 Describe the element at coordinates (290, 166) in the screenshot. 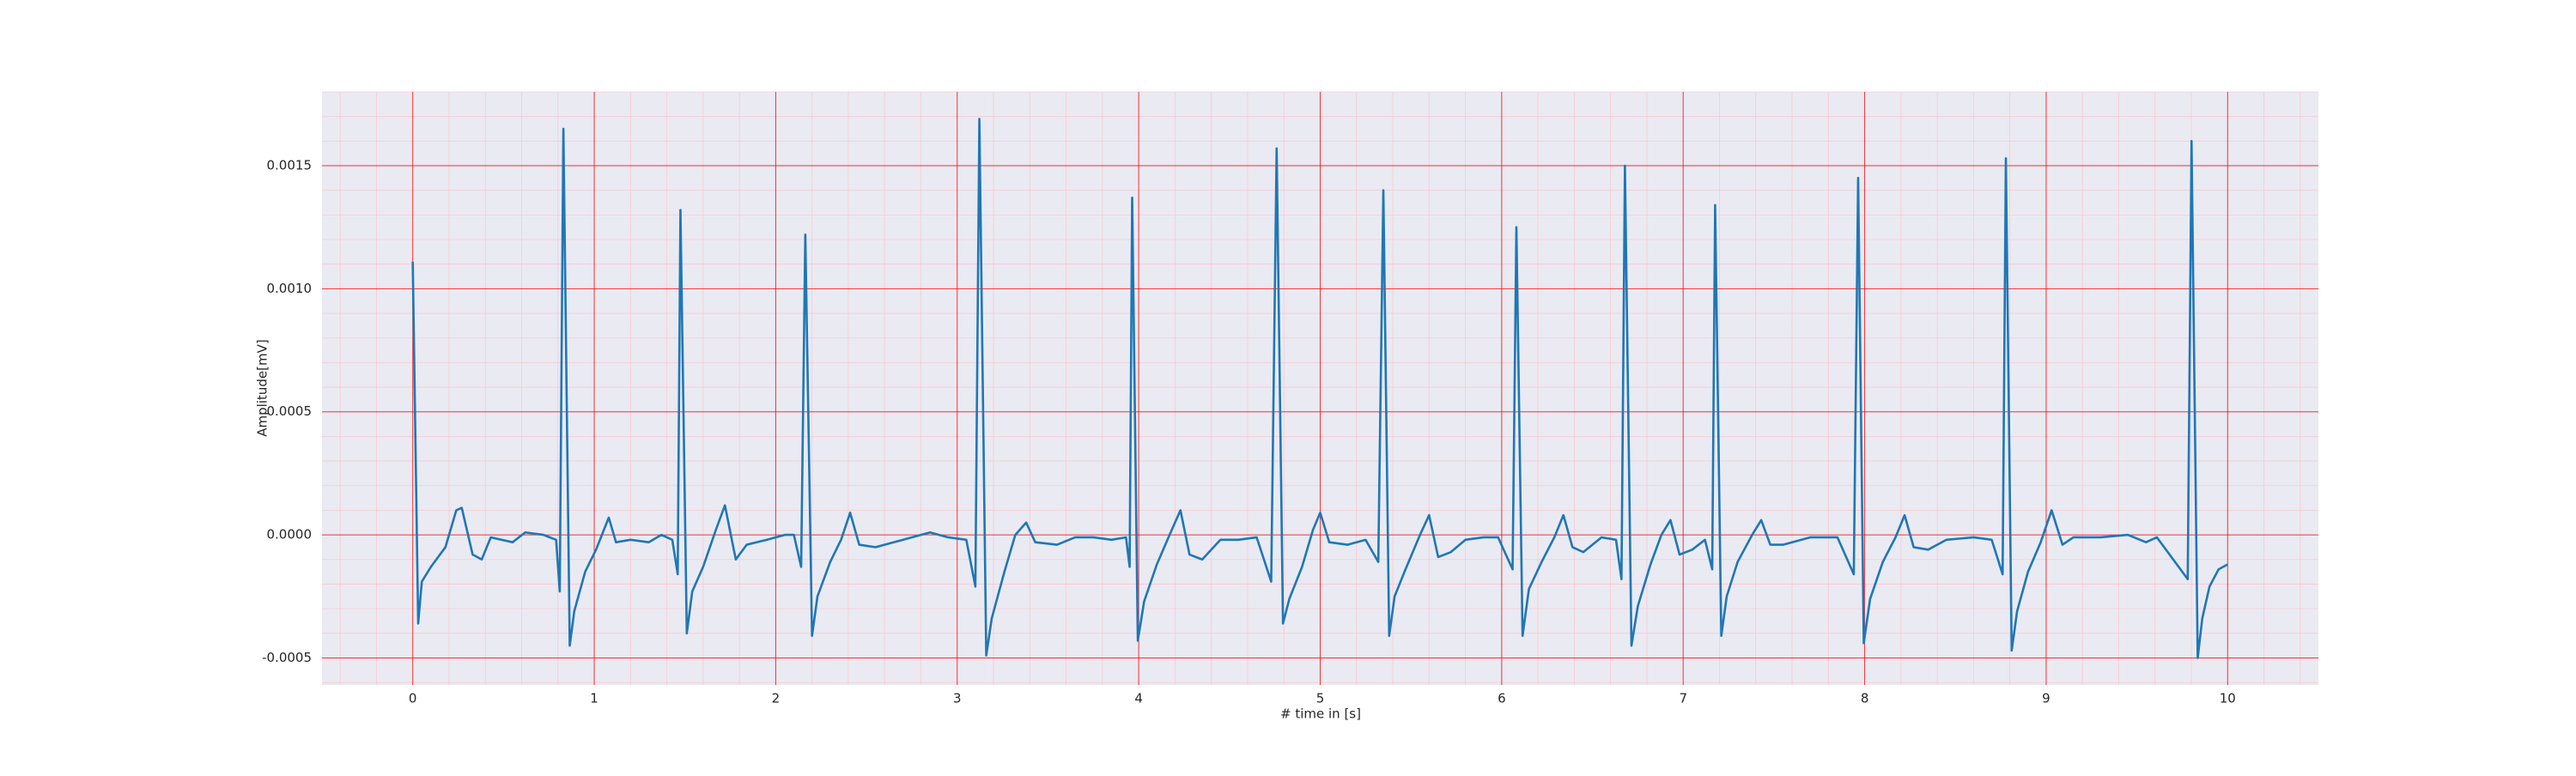

I see `y-tick-label: 0.0015` at that location.